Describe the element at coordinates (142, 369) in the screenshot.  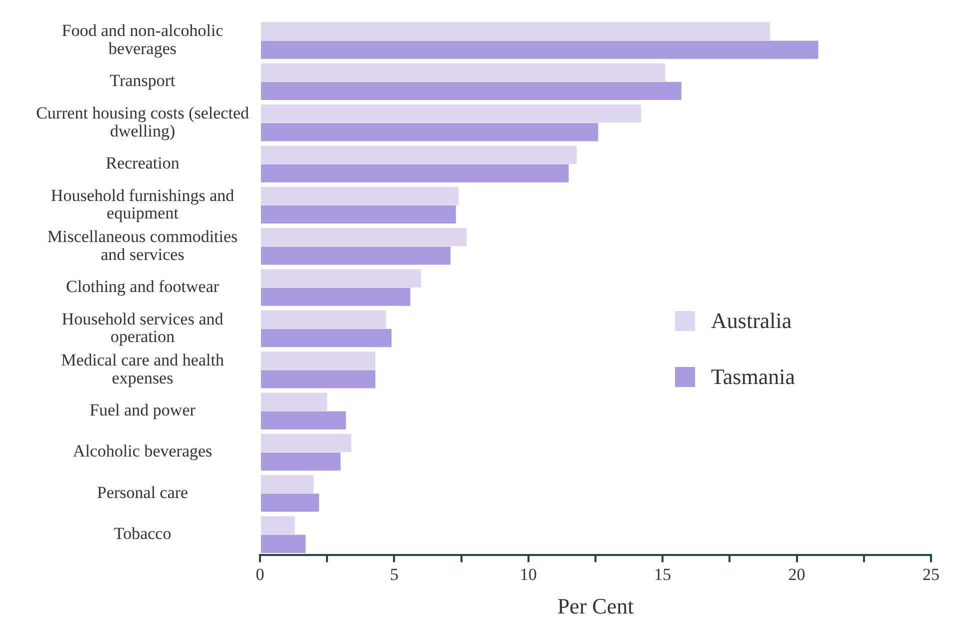
I see `y-tick-label: Medical care and health expenses` at that location.